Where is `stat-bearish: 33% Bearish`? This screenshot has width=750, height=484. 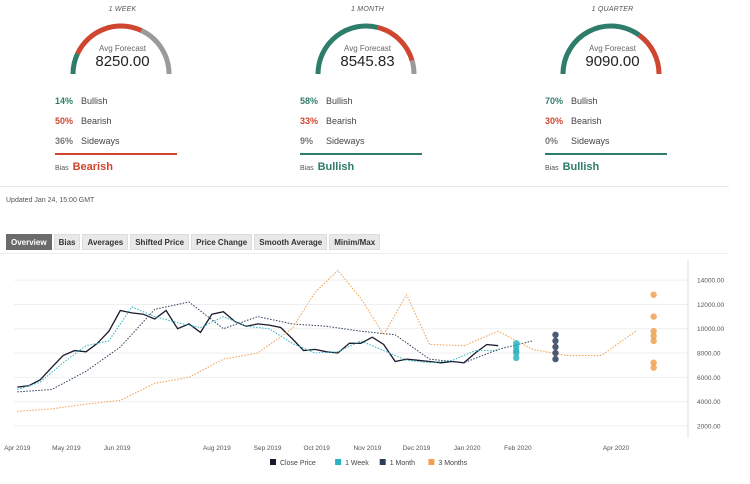 stat-bearish: 33% Bearish is located at coordinates (328, 121).